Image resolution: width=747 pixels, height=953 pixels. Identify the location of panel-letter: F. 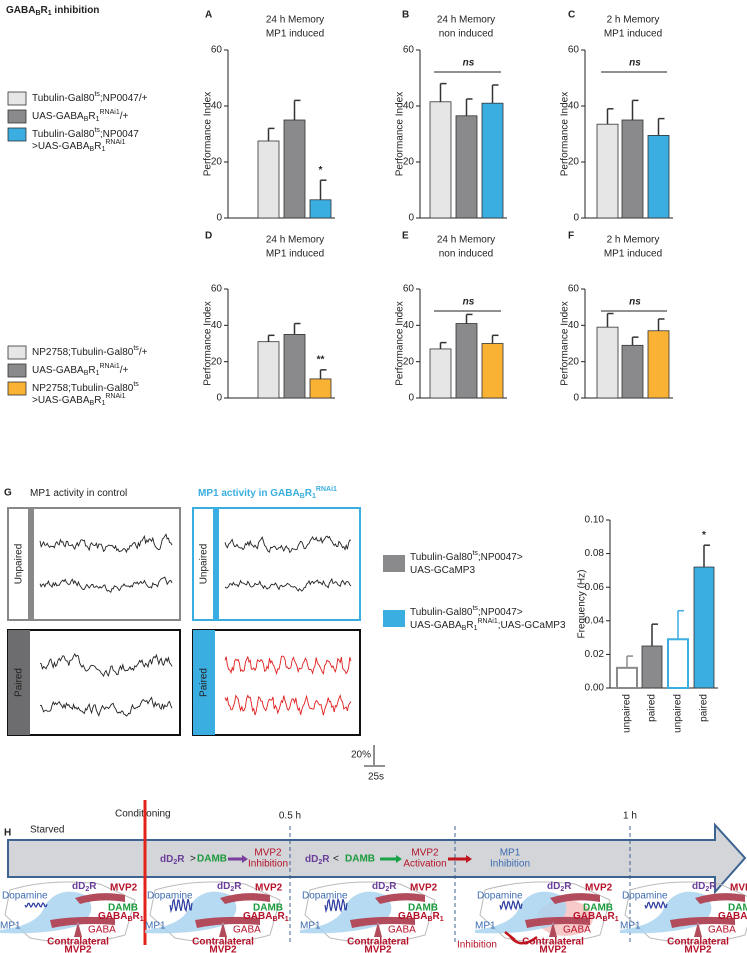
(571, 236).